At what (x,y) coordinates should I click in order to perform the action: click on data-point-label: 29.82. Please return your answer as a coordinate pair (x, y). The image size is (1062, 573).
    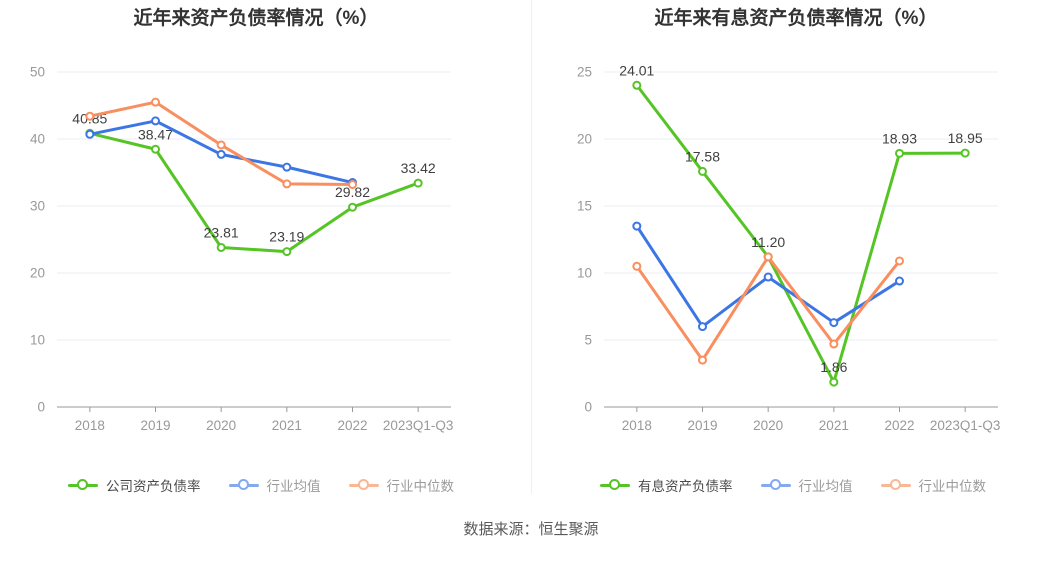
    Looking at the image, I should click on (352, 192).